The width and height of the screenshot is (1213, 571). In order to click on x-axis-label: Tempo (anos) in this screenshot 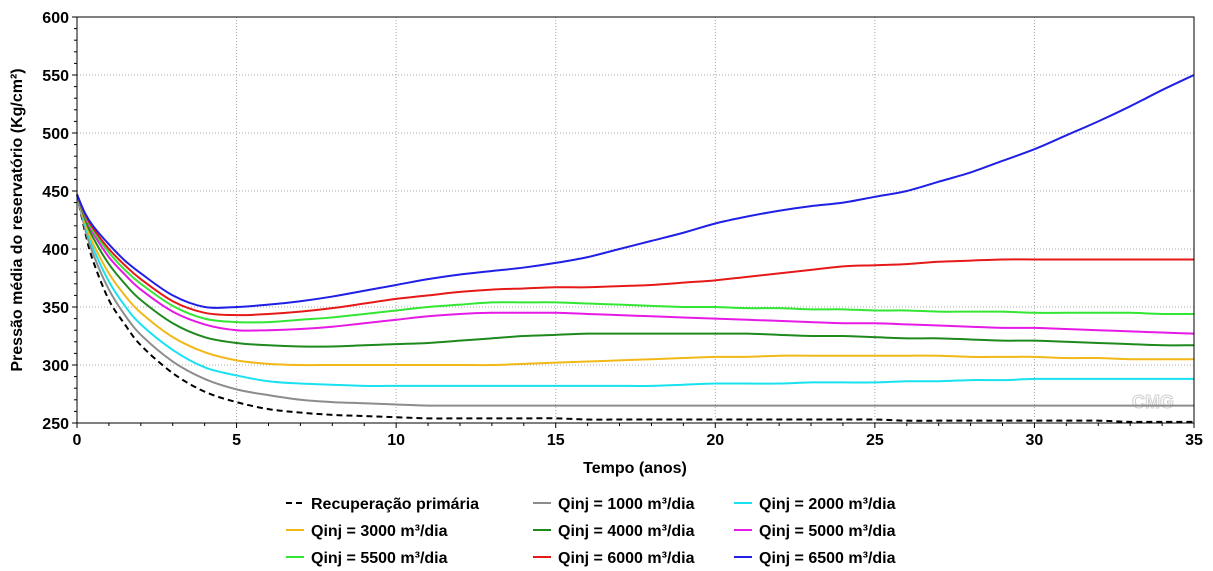, I will do `click(635, 468)`.